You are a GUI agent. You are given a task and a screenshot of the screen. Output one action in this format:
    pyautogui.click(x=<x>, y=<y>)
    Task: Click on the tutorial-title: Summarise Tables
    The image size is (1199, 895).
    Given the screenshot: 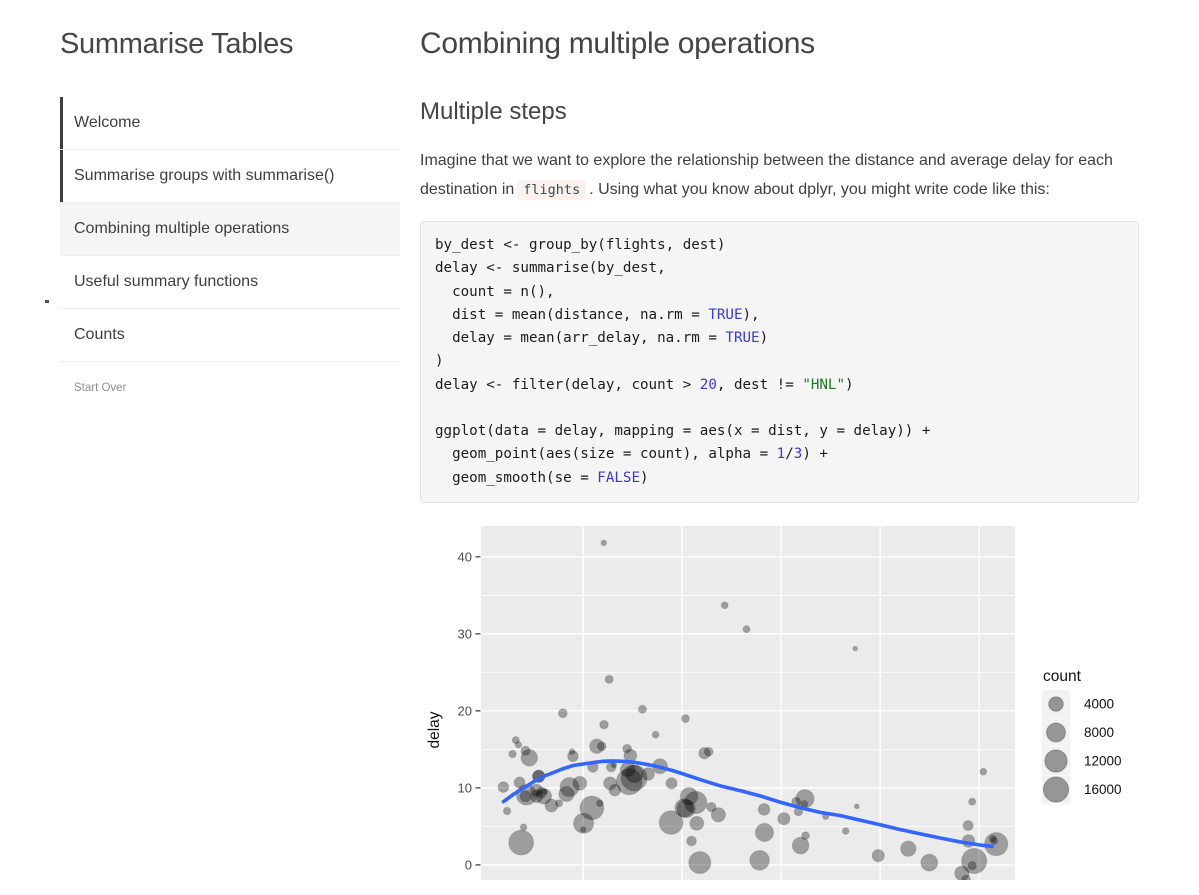 What is the action you would take?
    pyautogui.click(x=177, y=44)
    